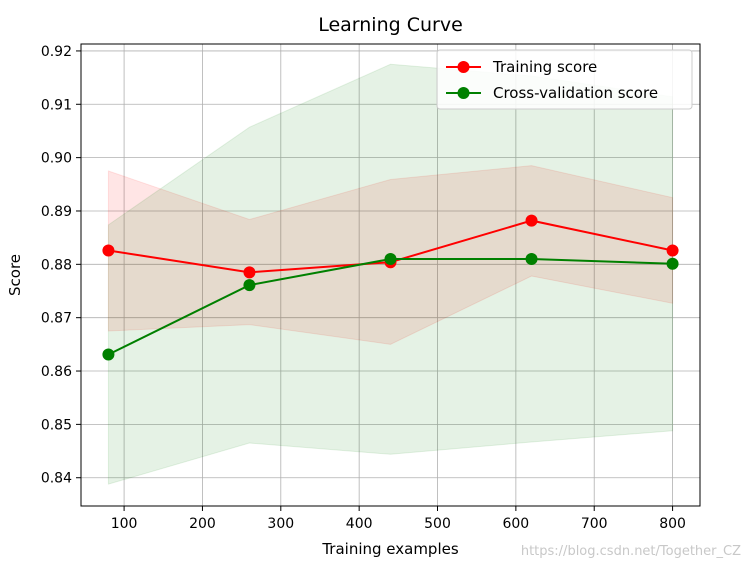 Image resolution: width=751 pixels, height=569 pixels. Describe the element at coordinates (124, 524) in the screenshot. I see `x-tick-label: 100` at that location.